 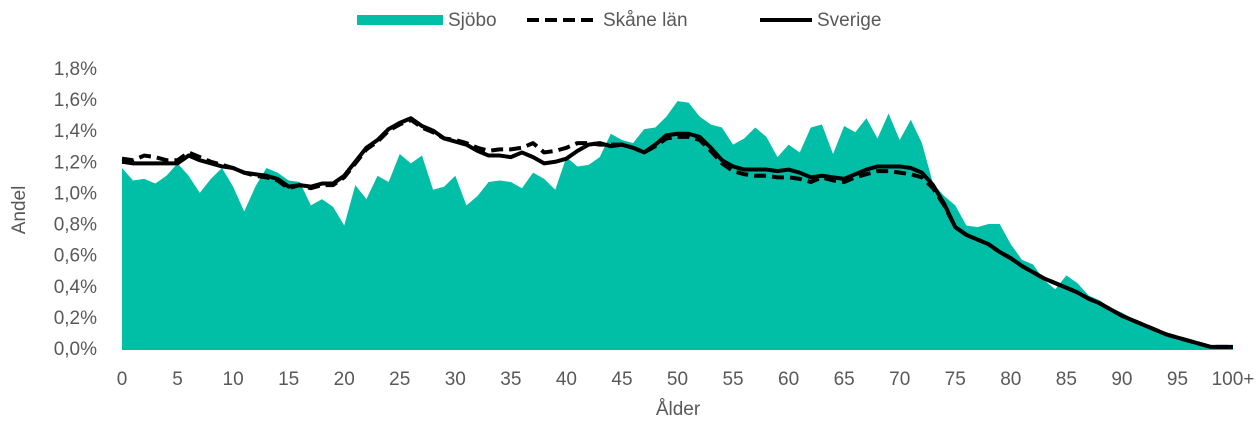 What do you see at coordinates (732, 379) in the screenshot?
I see `x-tick-label: 55` at bounding box center [732, 379].